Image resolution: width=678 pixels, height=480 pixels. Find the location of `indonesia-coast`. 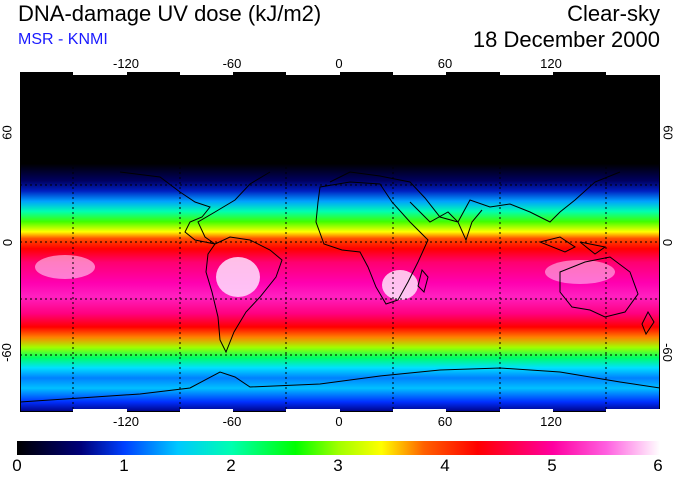

indonesia-coast is located at coordinates (557, 244).